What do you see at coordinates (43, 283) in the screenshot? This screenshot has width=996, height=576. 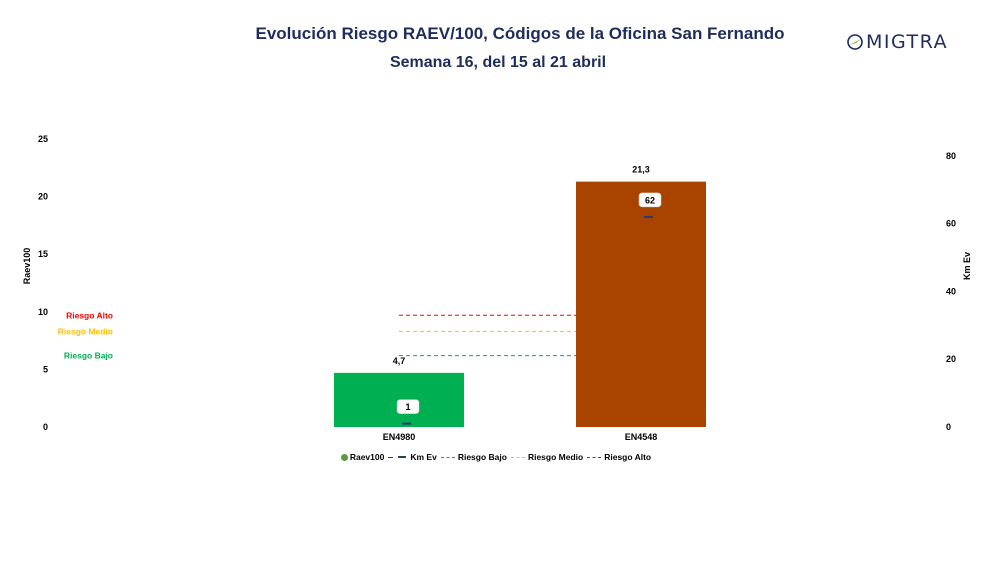 I see `y-axis-left: 0 5 10 15 20 25` at bounding box center [43, 283].